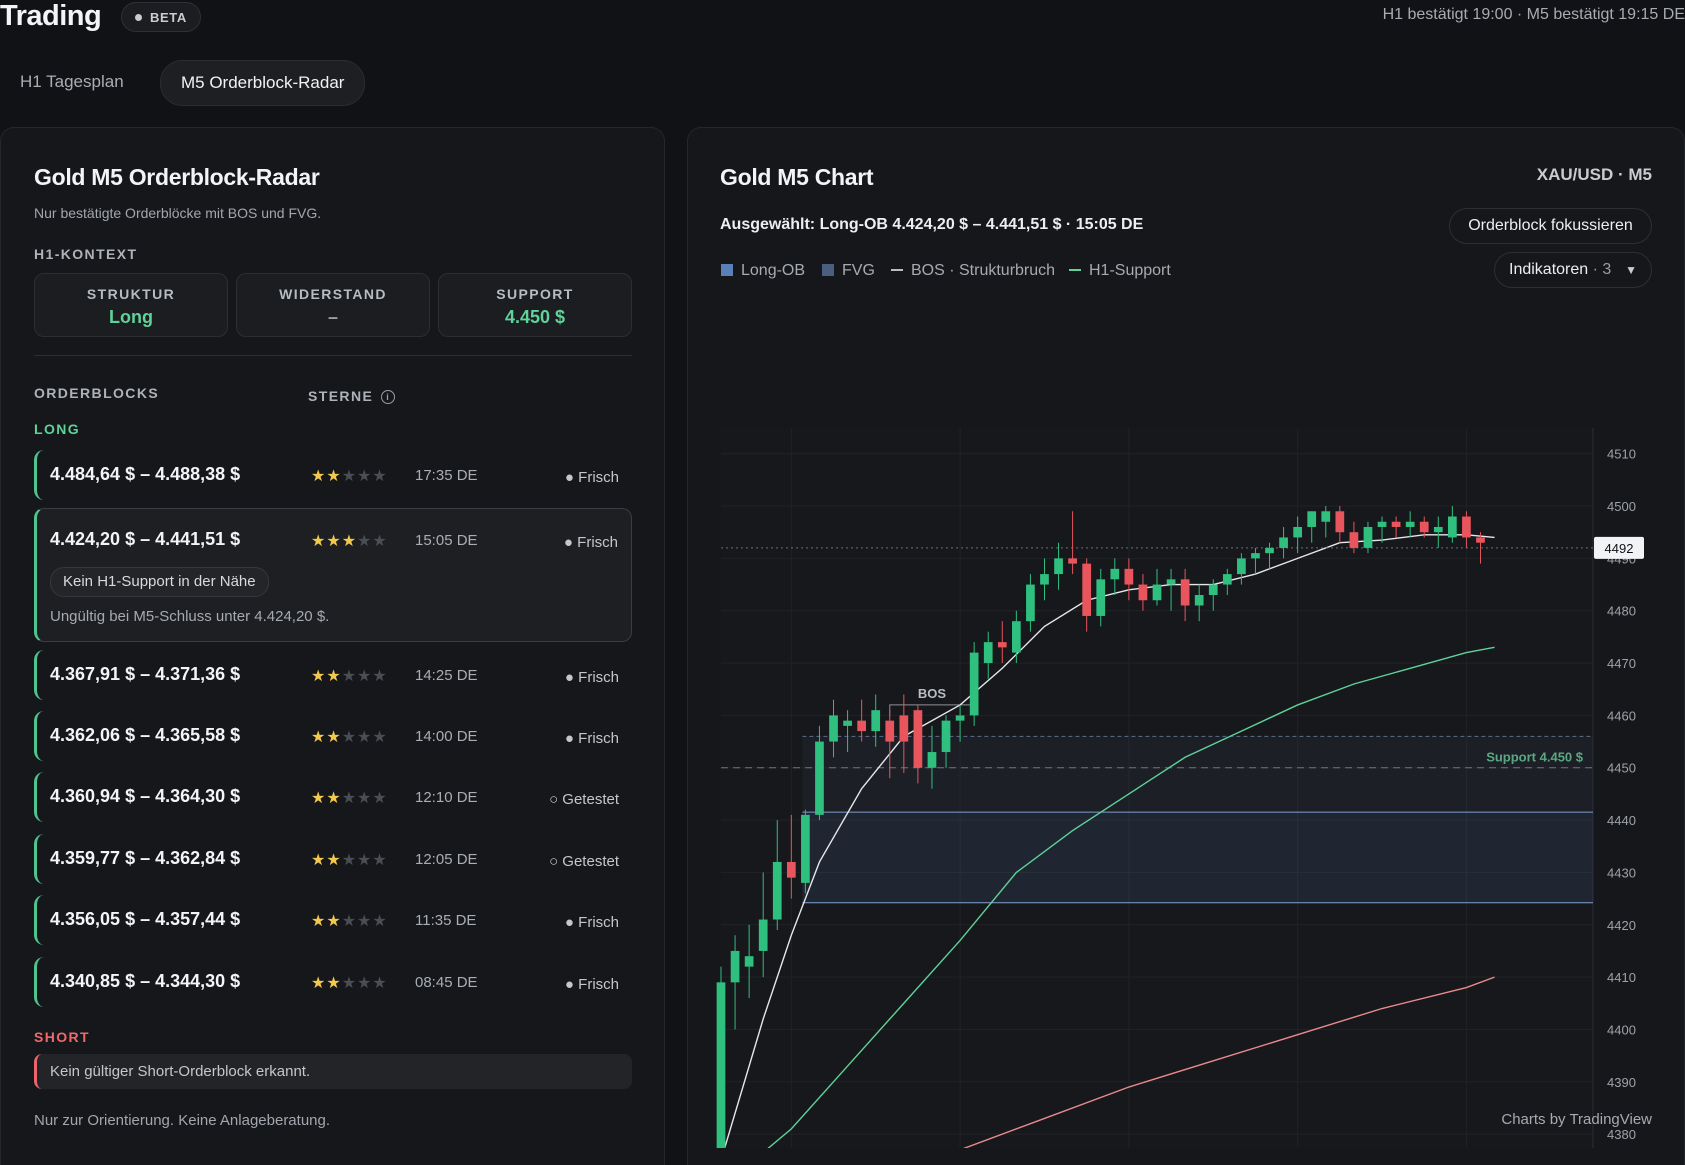  What do you see at coordinates (554, 861) in the screenshot?
I see `state-ring-icon: ○` at bounding box center [554, 861].